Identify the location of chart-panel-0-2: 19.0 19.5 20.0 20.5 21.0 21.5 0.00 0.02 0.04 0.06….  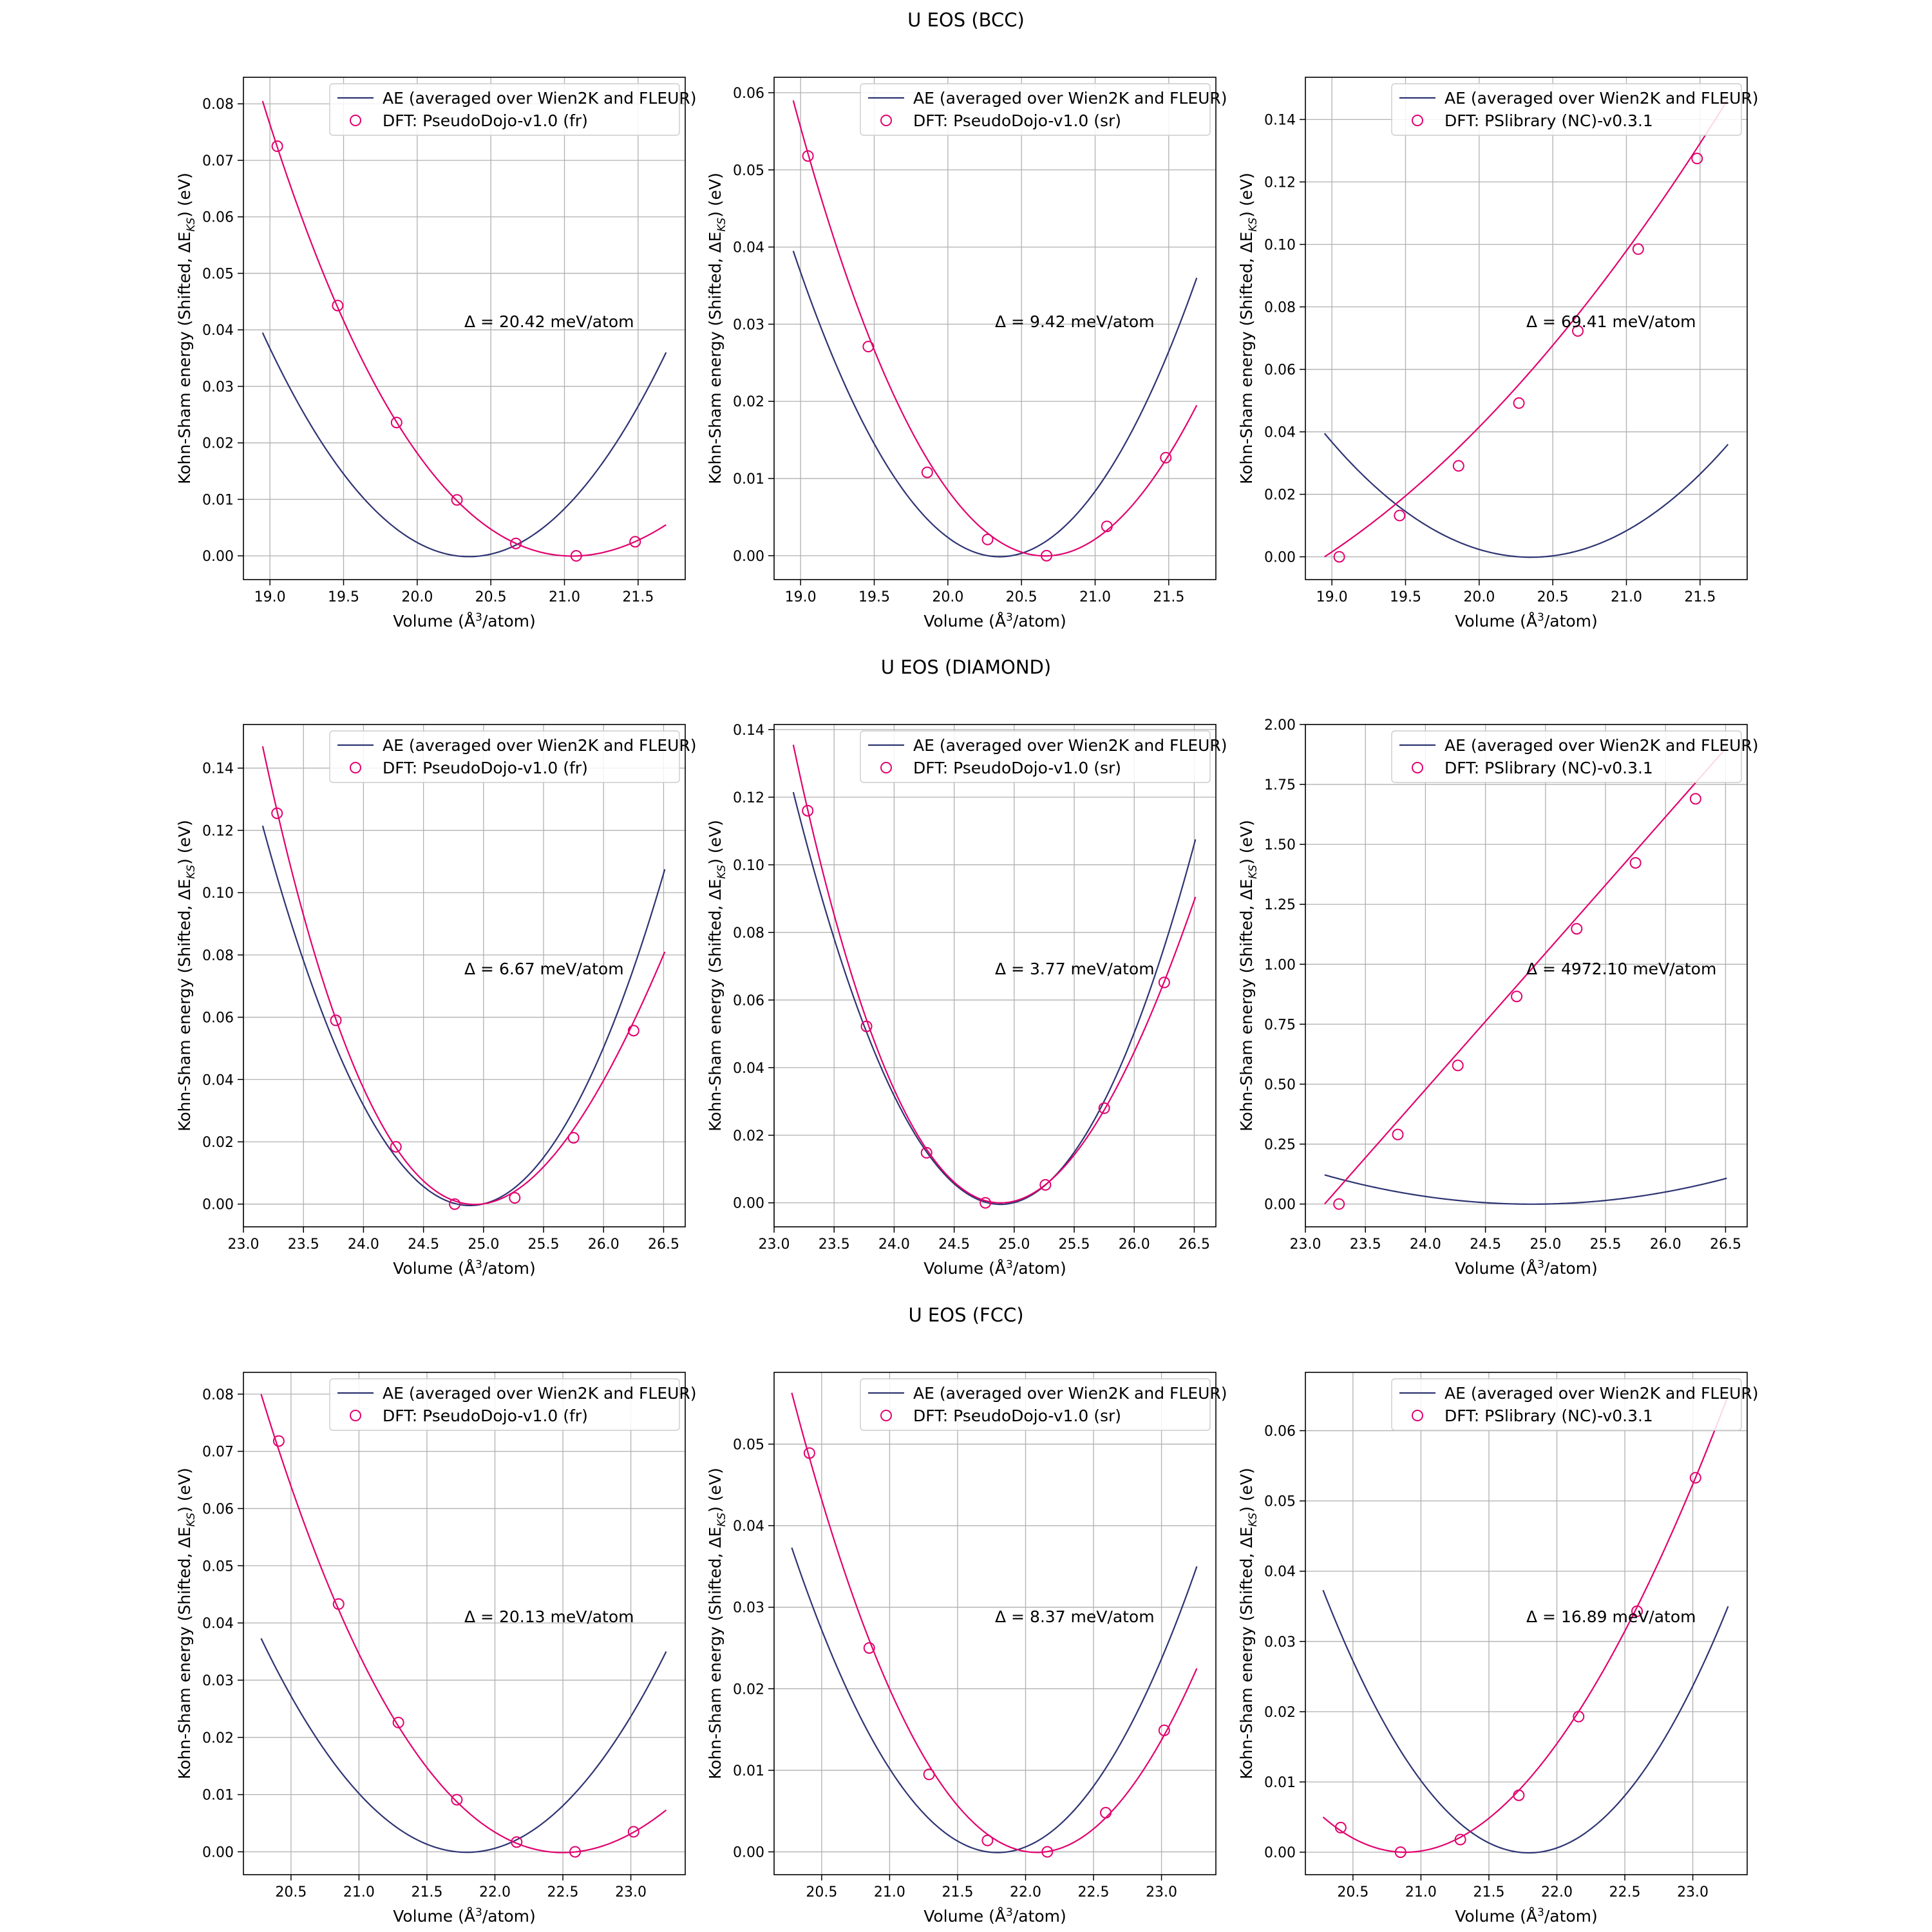
(1498, 353).